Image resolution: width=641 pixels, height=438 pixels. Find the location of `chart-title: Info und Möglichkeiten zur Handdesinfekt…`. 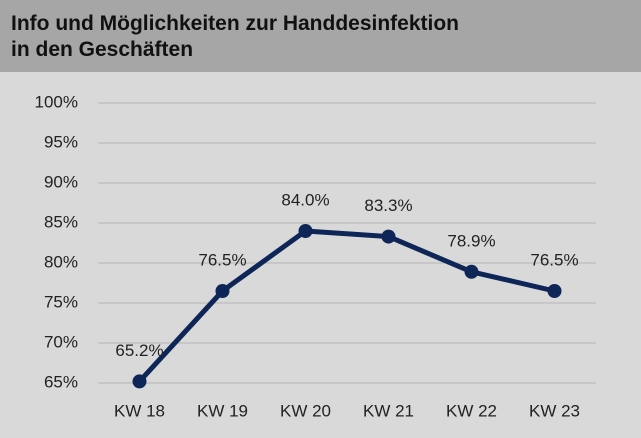

chart-title: Info und Möglichkeiten zur Handdesinfekt… is located at coordinates (235, 36).